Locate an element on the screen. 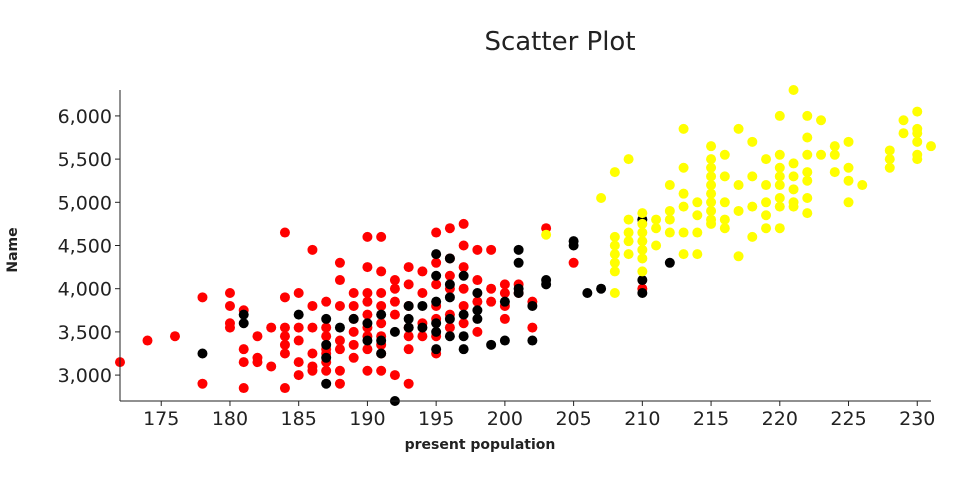  x-tick-label: 175 is located at coordinates (161, 419).